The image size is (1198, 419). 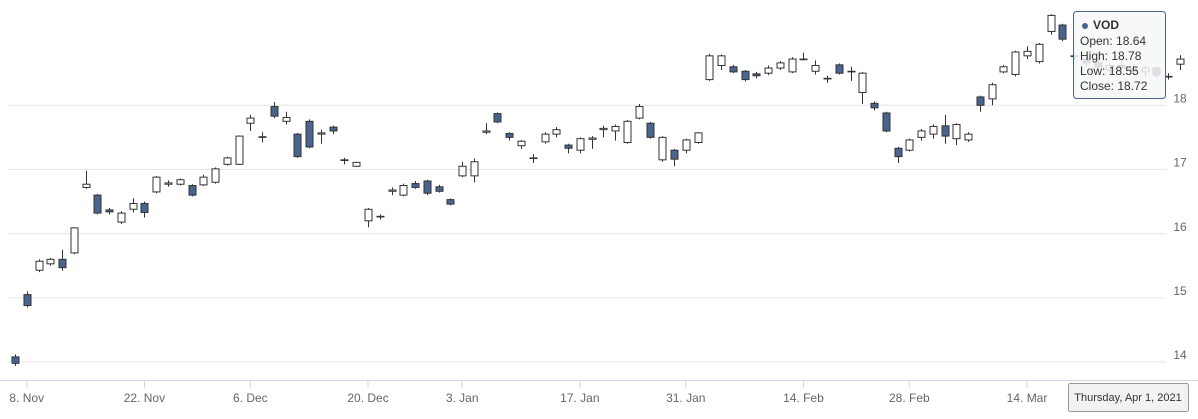 I want to click on tooltip-value: 18.64, so click(x=1131, y=41).